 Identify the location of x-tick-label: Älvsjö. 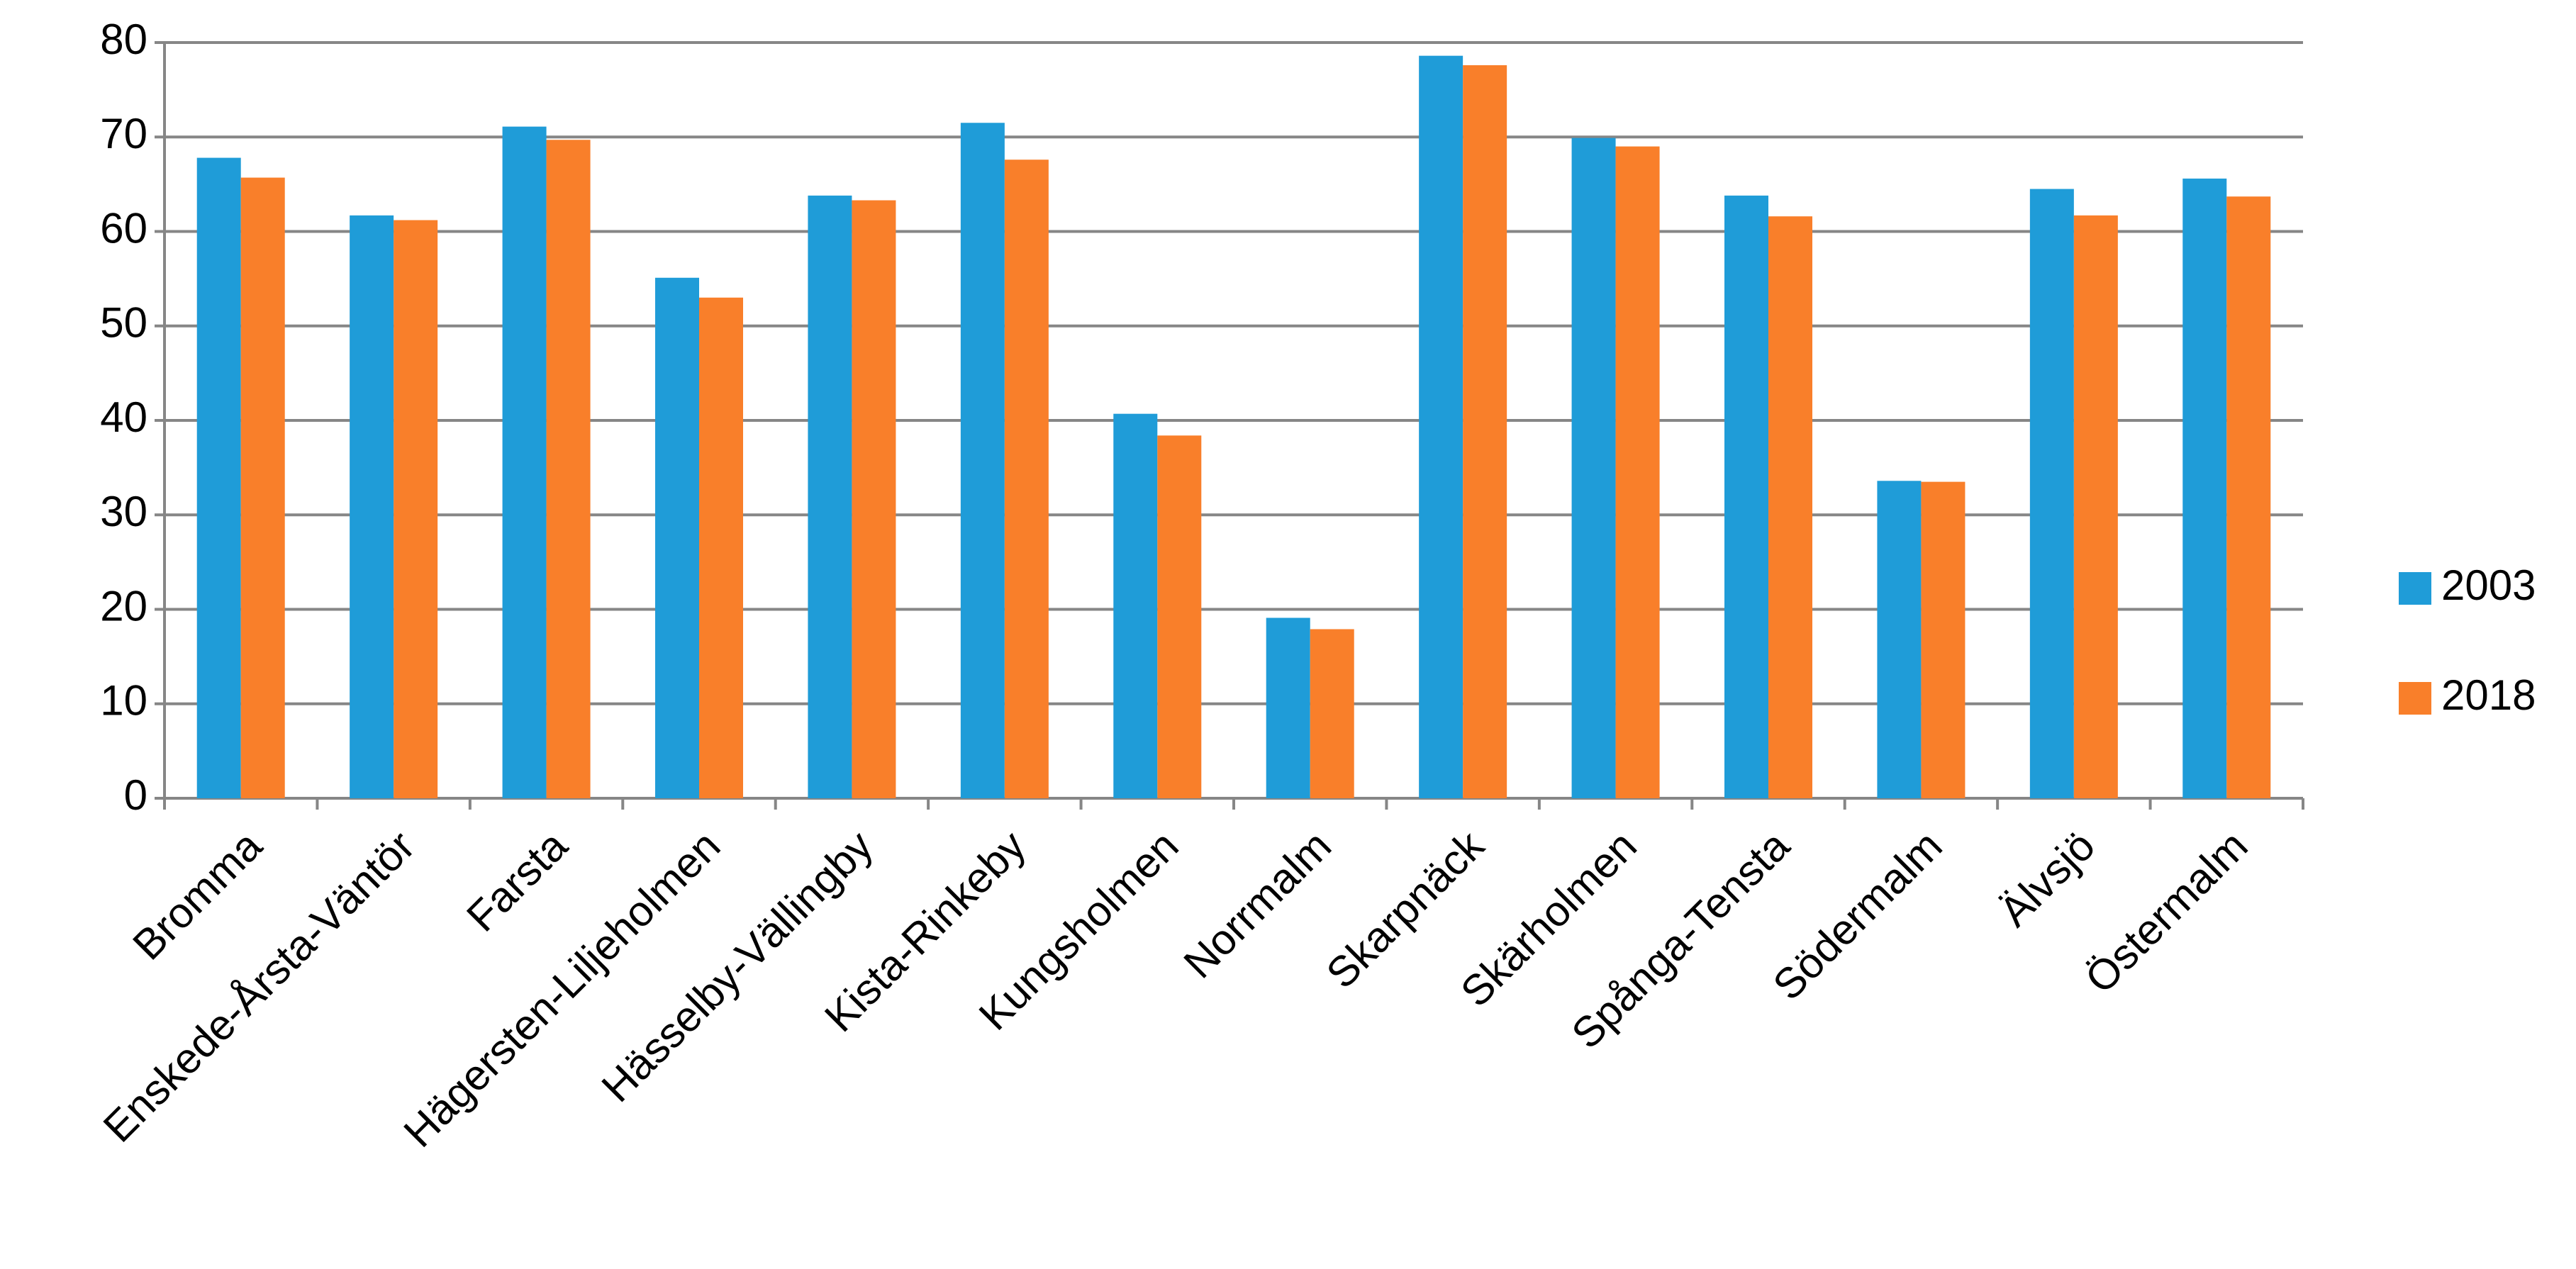
(2047, 879).